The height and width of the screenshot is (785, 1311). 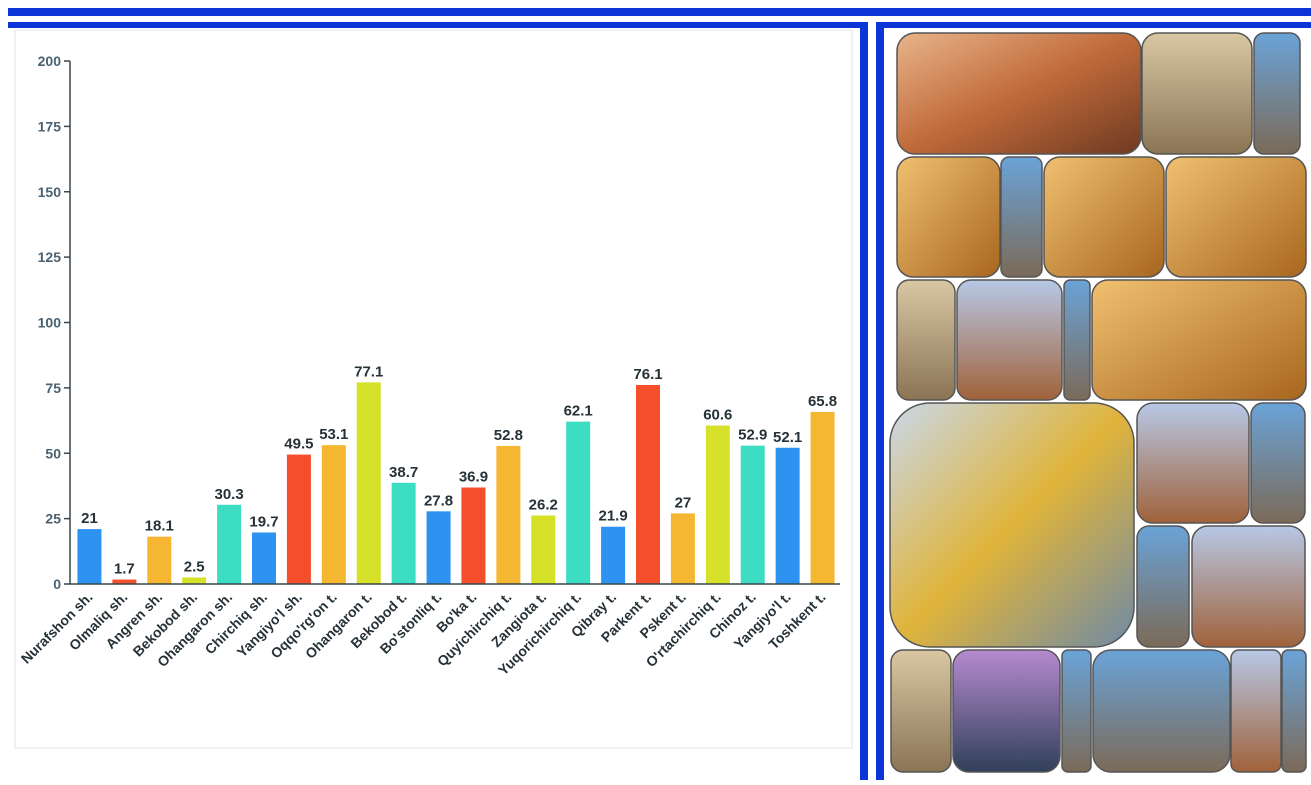 I want to click on value-label: 1.7, so click(x=124, y=569).